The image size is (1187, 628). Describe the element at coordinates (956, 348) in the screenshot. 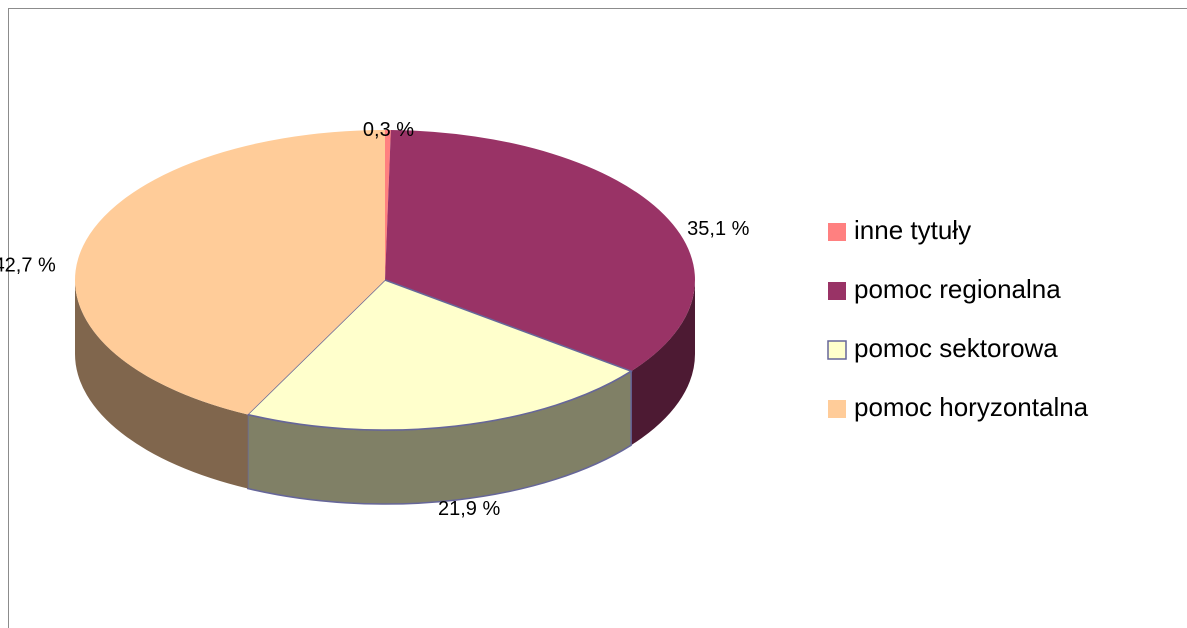

I see `legend-label: pomoc sektorowa` at that location.